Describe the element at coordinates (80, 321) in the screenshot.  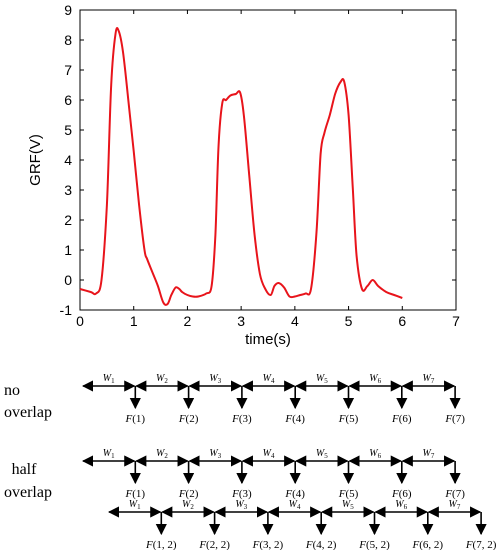
I see `x-tick-label: 0` at that location.